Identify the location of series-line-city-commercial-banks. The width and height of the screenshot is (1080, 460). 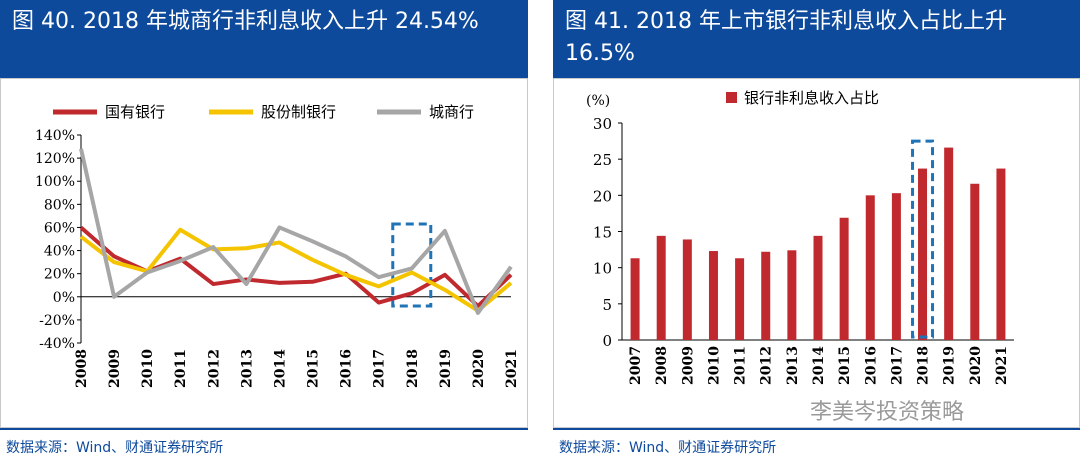
(296, 231).